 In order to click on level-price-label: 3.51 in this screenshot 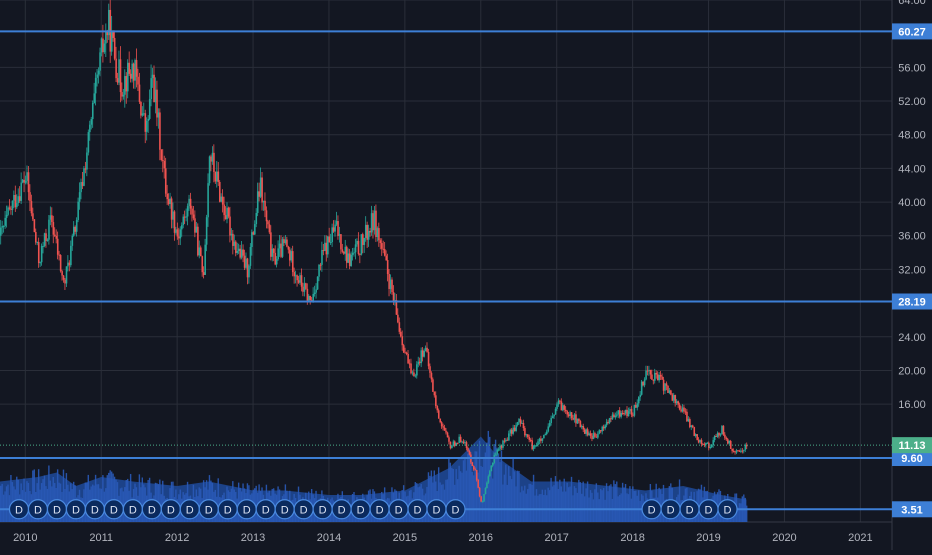, I will do `click(911, 510)`.